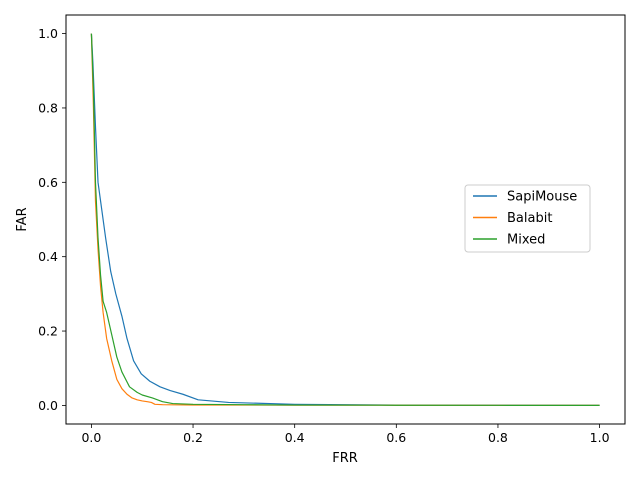 This screenshot has width=640, height=480. I want to click on legend: SapiMouse Balabit Mixed, so click(527, 218).